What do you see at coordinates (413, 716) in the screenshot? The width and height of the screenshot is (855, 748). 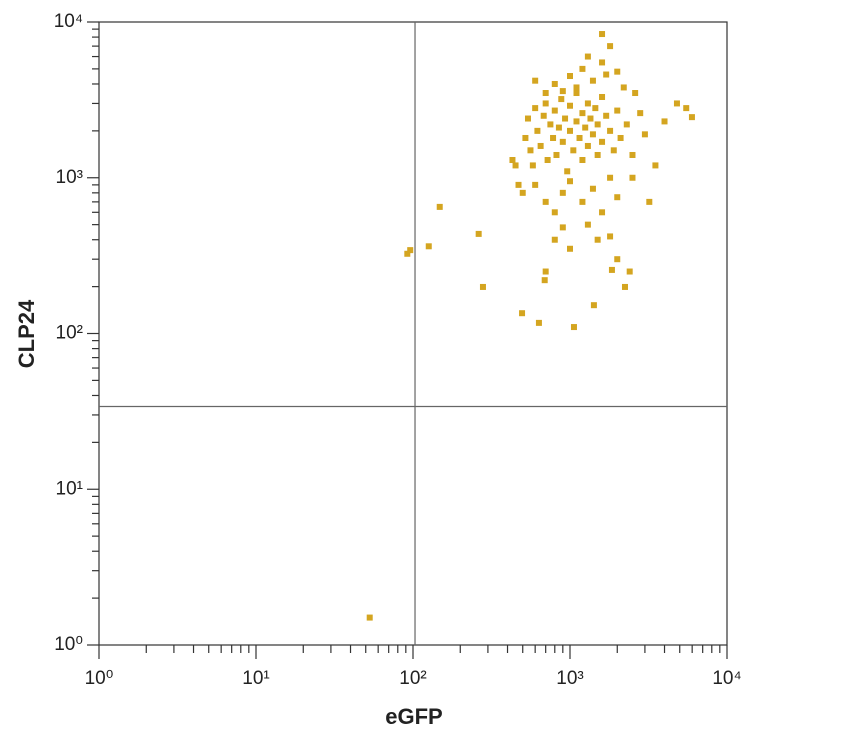 I see `x-axis-title: eGFP` at bounding box center [413, 716].